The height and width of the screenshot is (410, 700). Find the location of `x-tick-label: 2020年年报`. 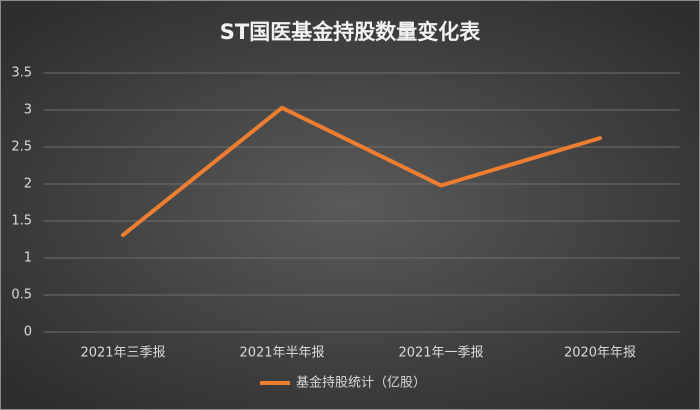

x-tick-label: 2020年年报 is located at coordinates (600, 353).